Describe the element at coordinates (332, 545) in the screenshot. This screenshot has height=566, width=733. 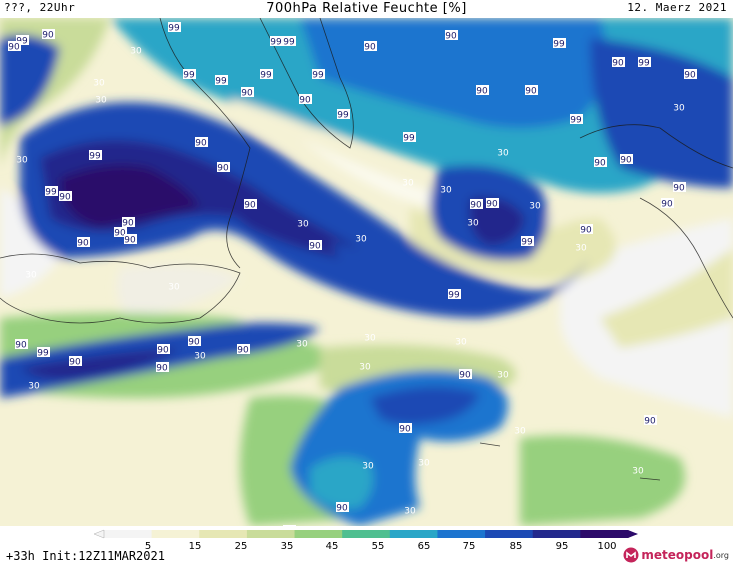
I see `colorbar-tick-label: 45` at that location.